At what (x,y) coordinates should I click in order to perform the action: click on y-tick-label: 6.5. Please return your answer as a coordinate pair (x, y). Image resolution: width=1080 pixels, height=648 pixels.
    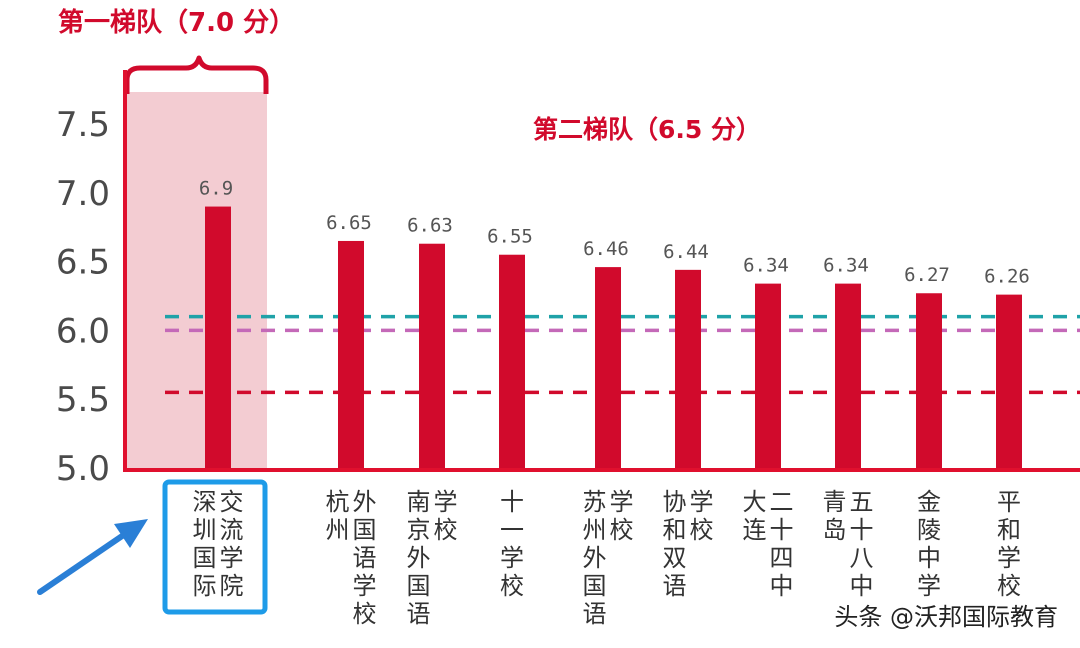
    Looking at the image, I should click on (83, 263).